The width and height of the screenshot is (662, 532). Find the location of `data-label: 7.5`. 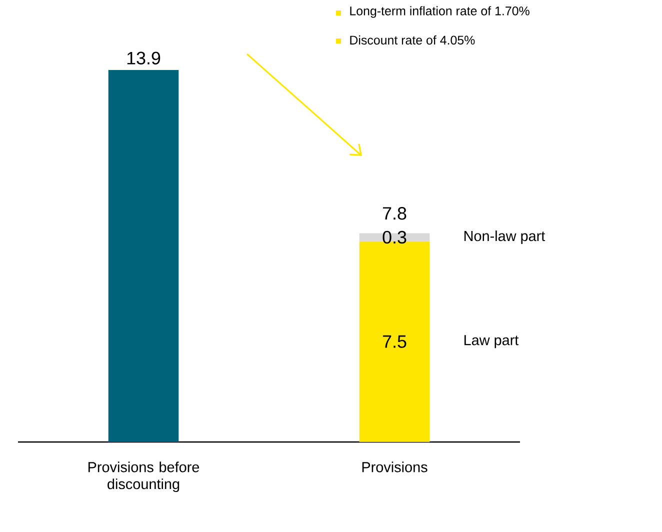

data-label: 7.5 is located at coordinates (394, 341).